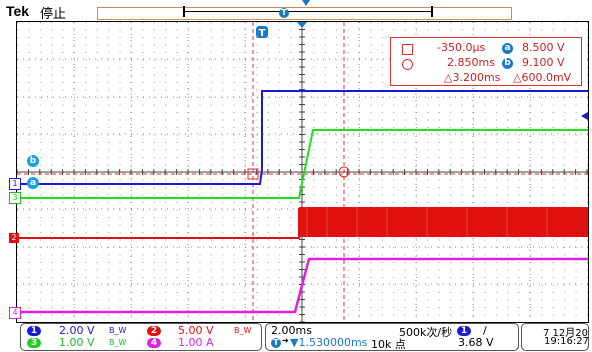  What do you see at coordinates (507, 48) in the screenshot?
I see `cursor-a-label: a` at bounding box center [507, 48].